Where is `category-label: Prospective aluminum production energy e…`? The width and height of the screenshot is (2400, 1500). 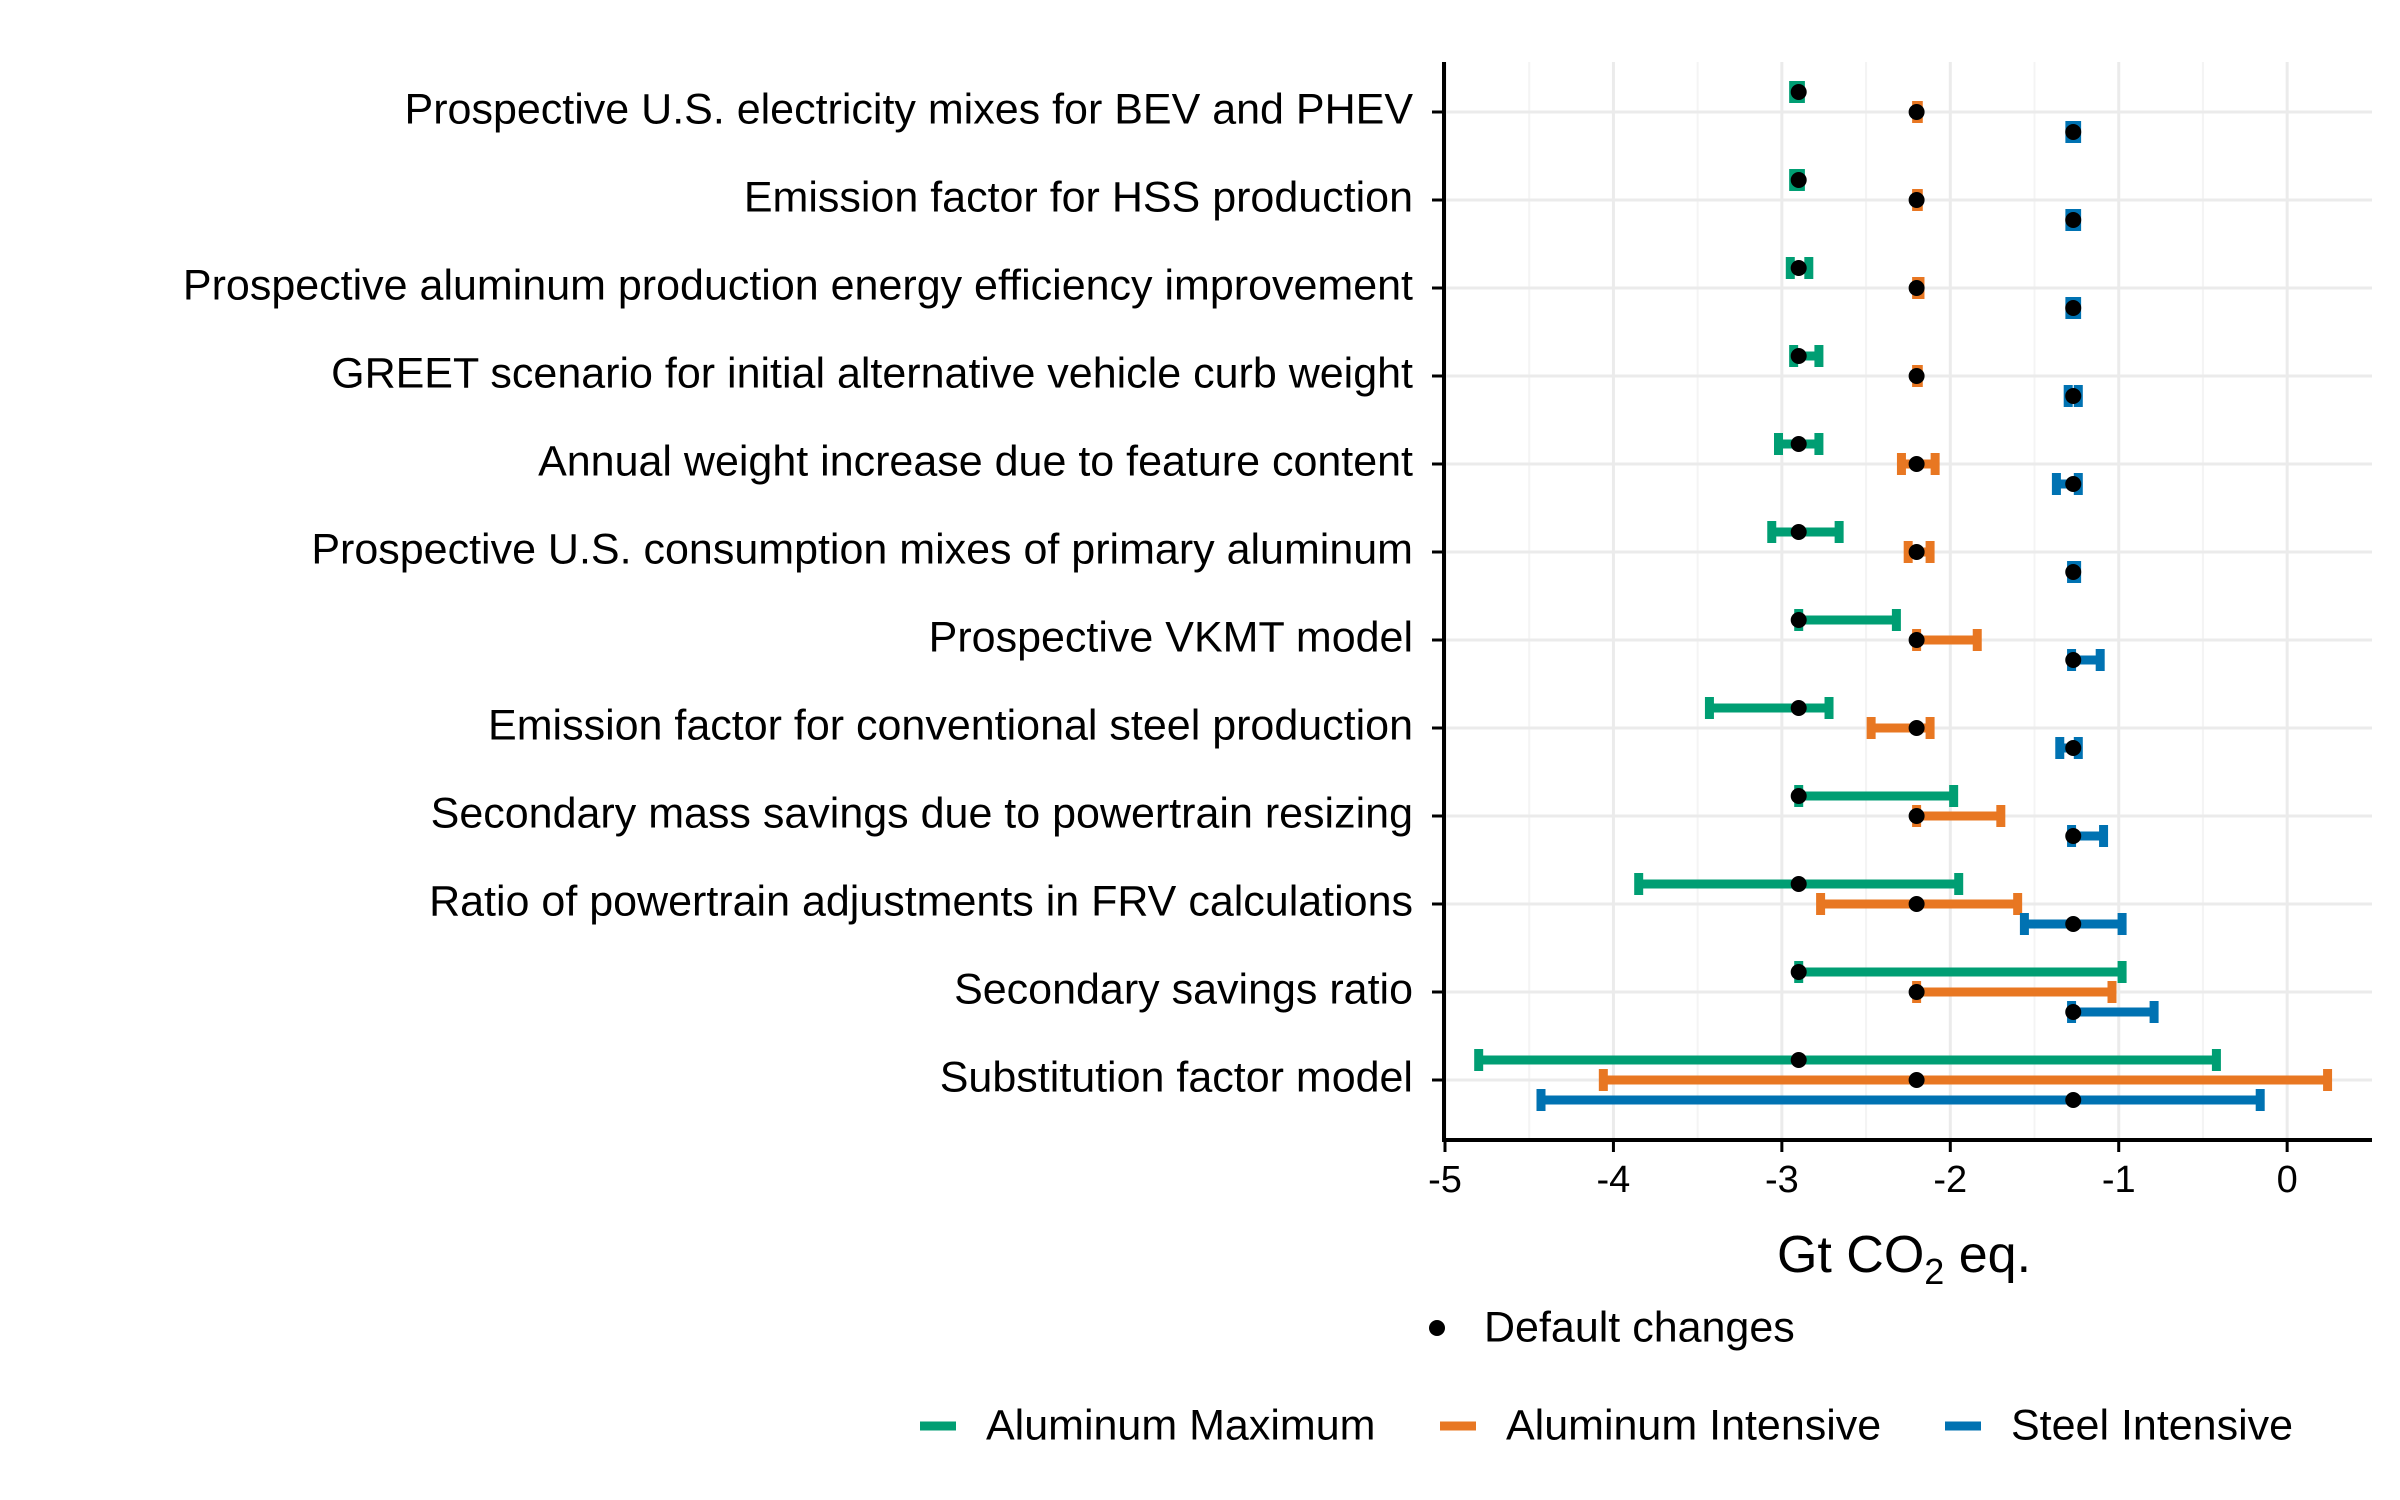 category-label: Prospective aluminum production energy e… is located at coordinates (798, 285).